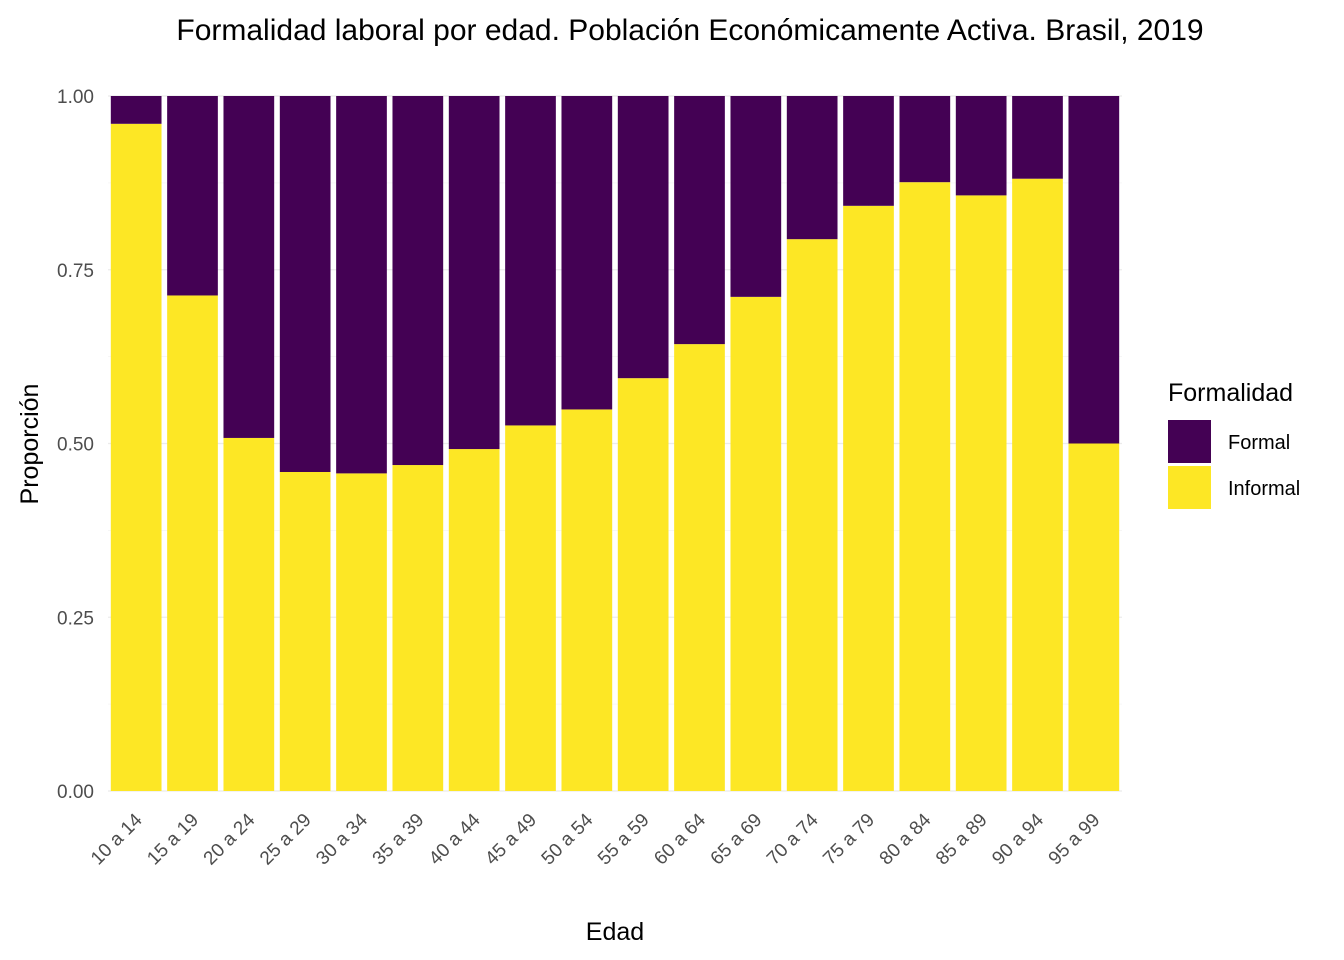 The image size is (1344, 960). Describe the element at coordinates (680, 839) in the screenshot. I see `x-tick-label: 60 a 64` at that location.